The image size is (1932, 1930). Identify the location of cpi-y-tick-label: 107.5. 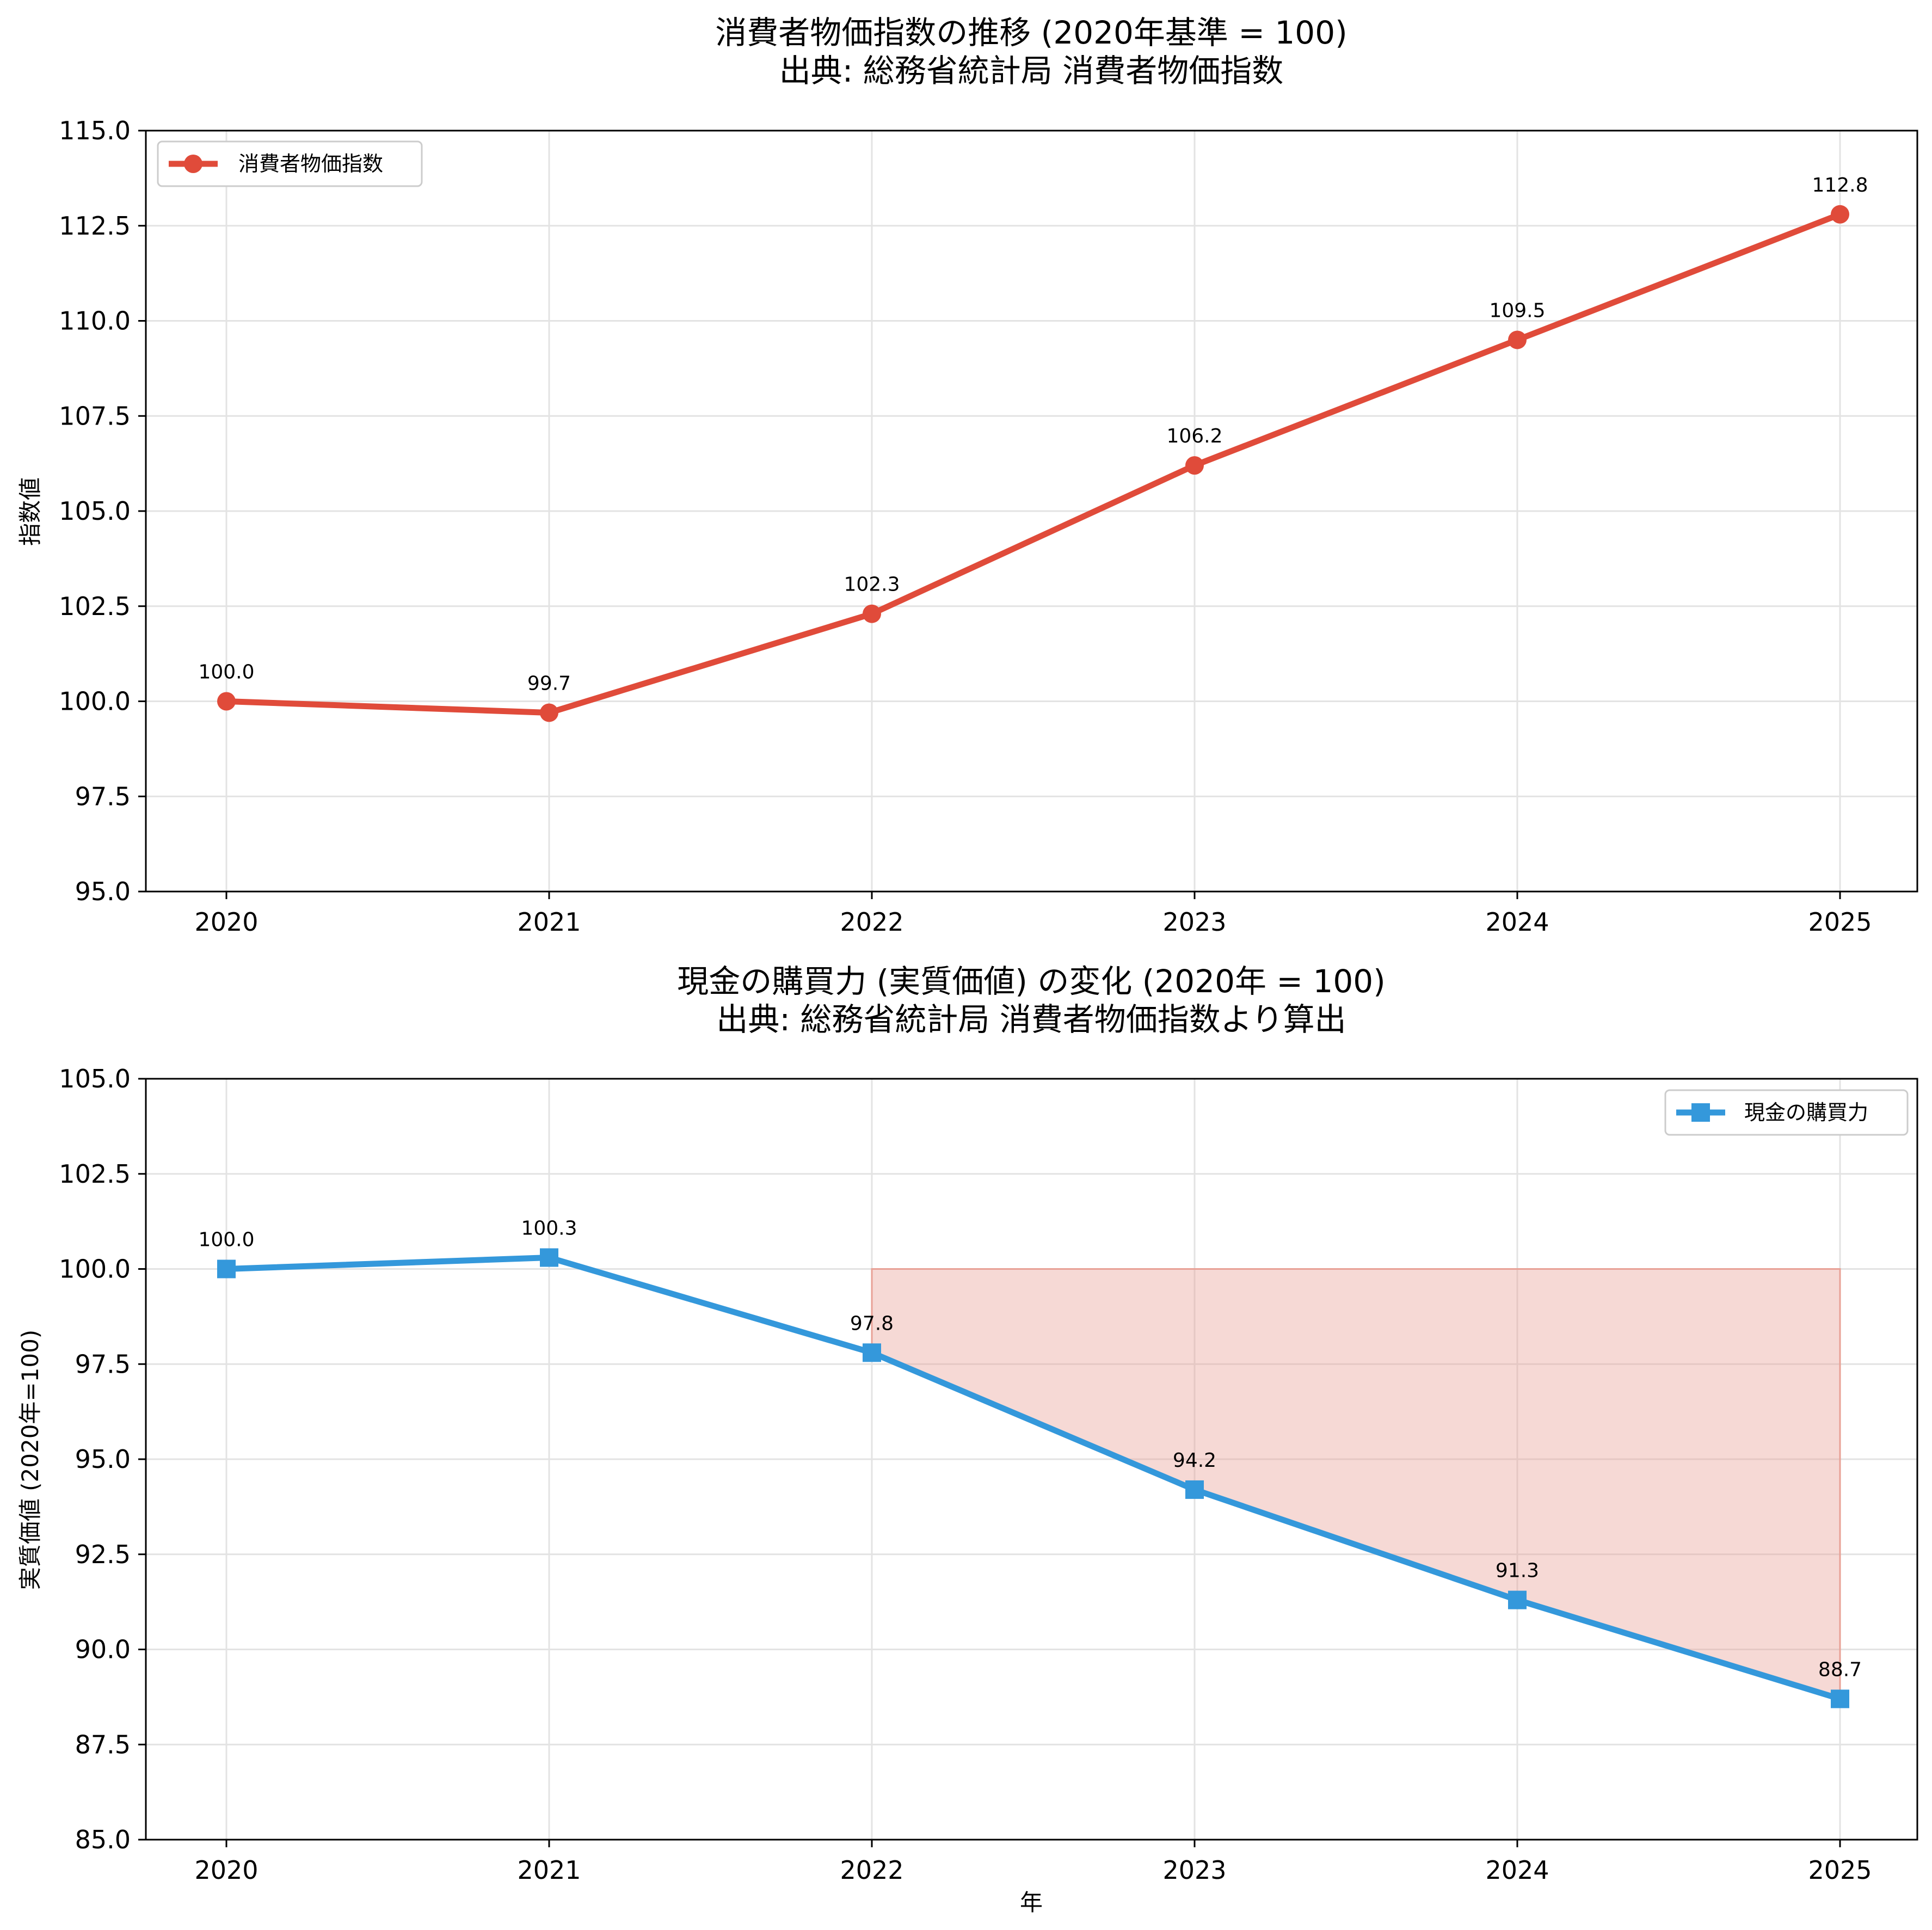
(95, 416).